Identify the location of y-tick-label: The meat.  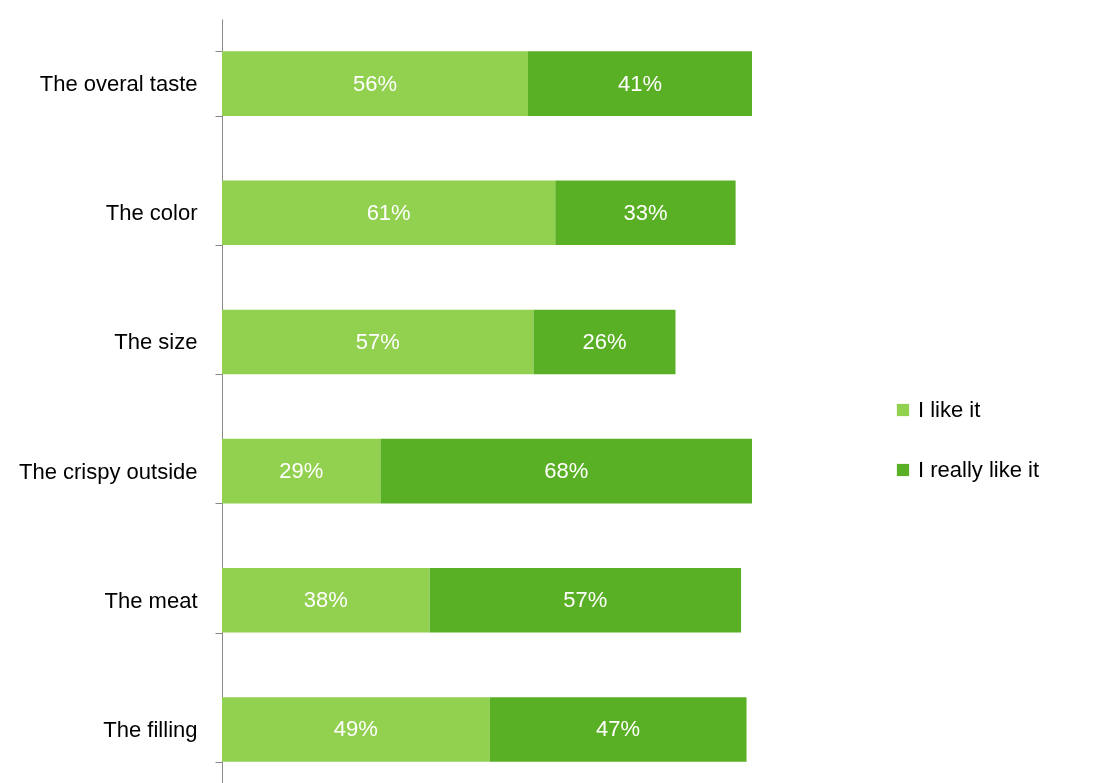
(151, 600).